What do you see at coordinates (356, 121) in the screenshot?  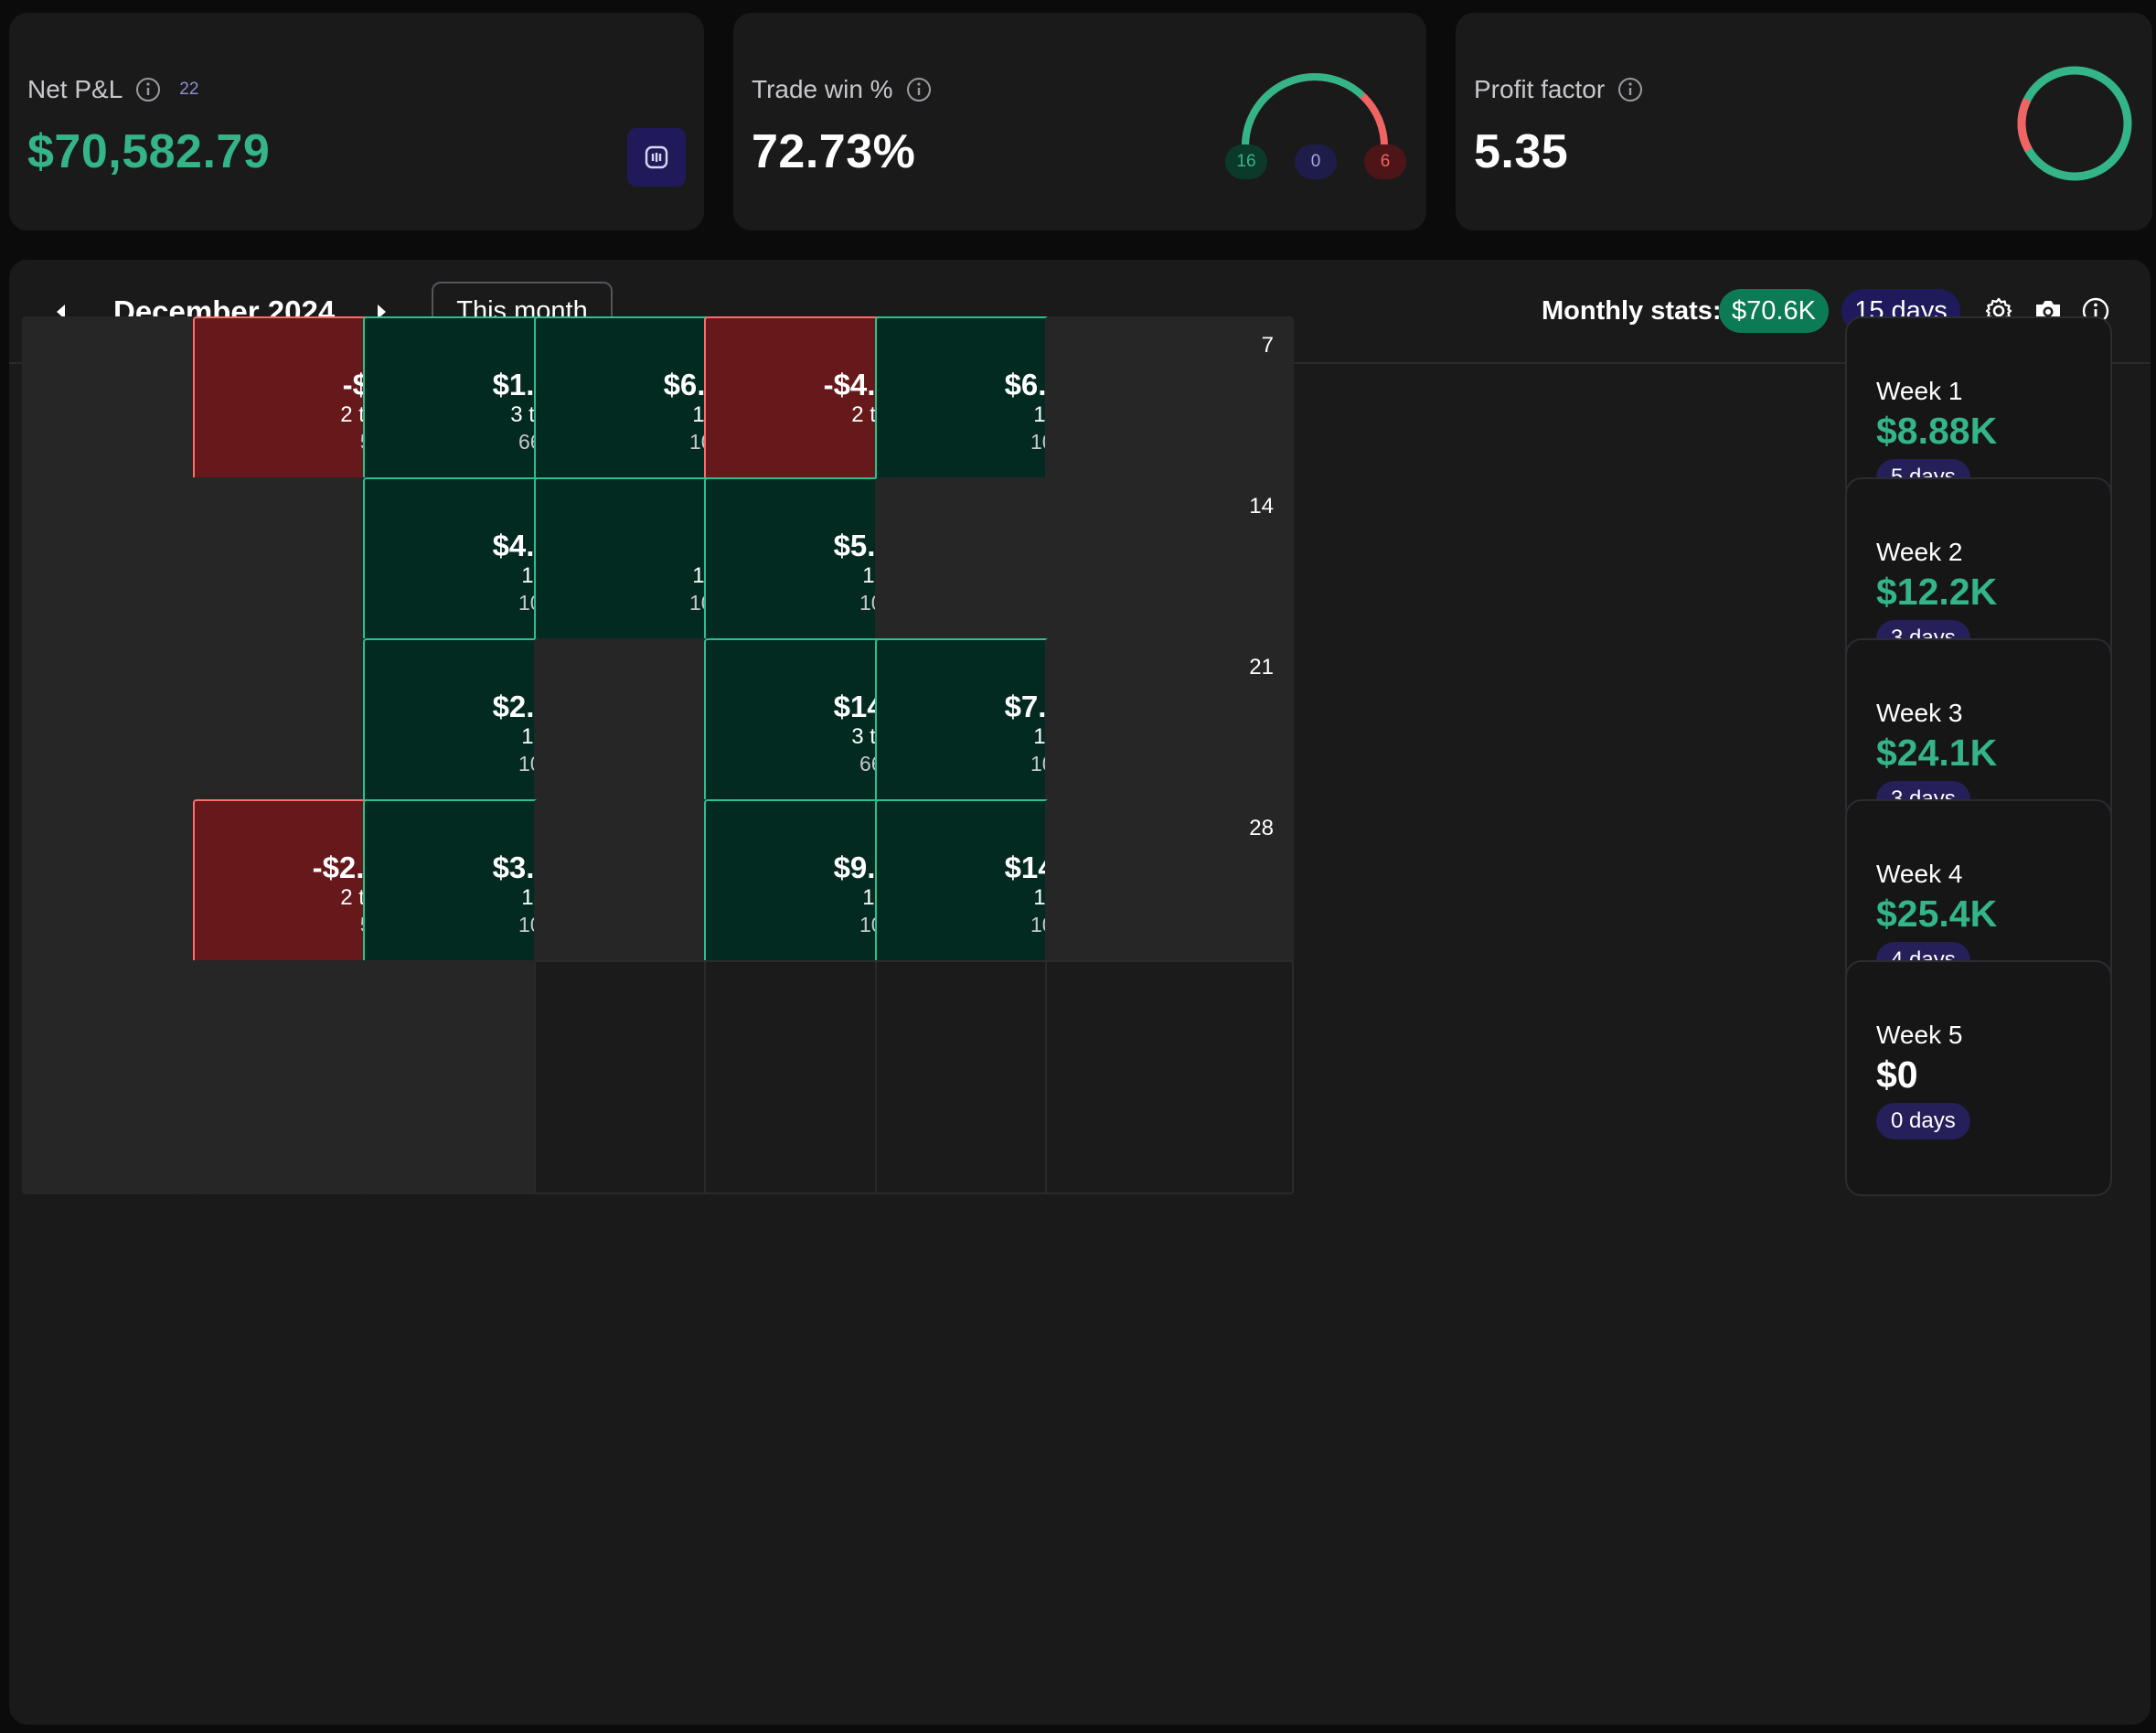 I see `net-pnl-card: Net P&L 22 $70,582.79` at bounding box center [356, 121].